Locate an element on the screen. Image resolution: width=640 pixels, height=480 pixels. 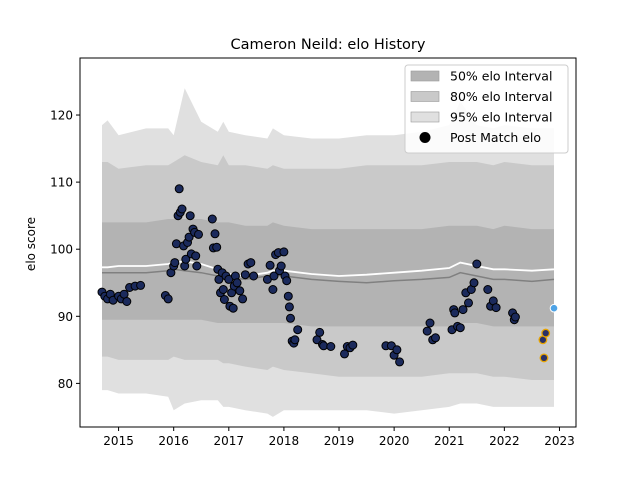
x-tick-label: 2020 is located at coordinates (394, 441).